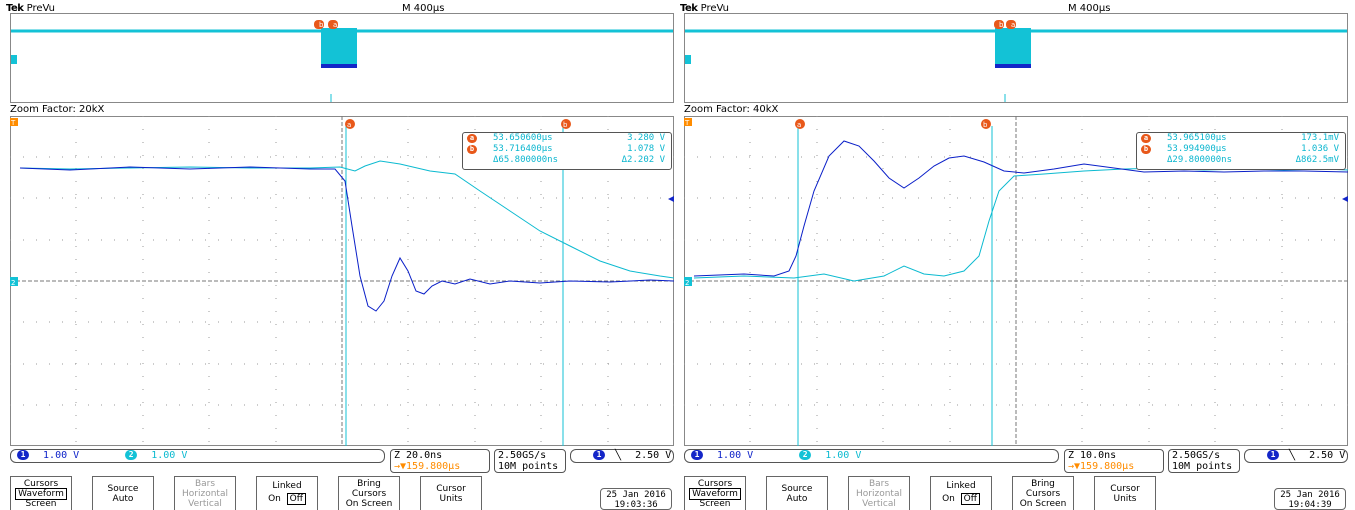 The width and height of the screenshot is (1355, 510). I want to click on trigger-pos-marker, so click(14, 122).